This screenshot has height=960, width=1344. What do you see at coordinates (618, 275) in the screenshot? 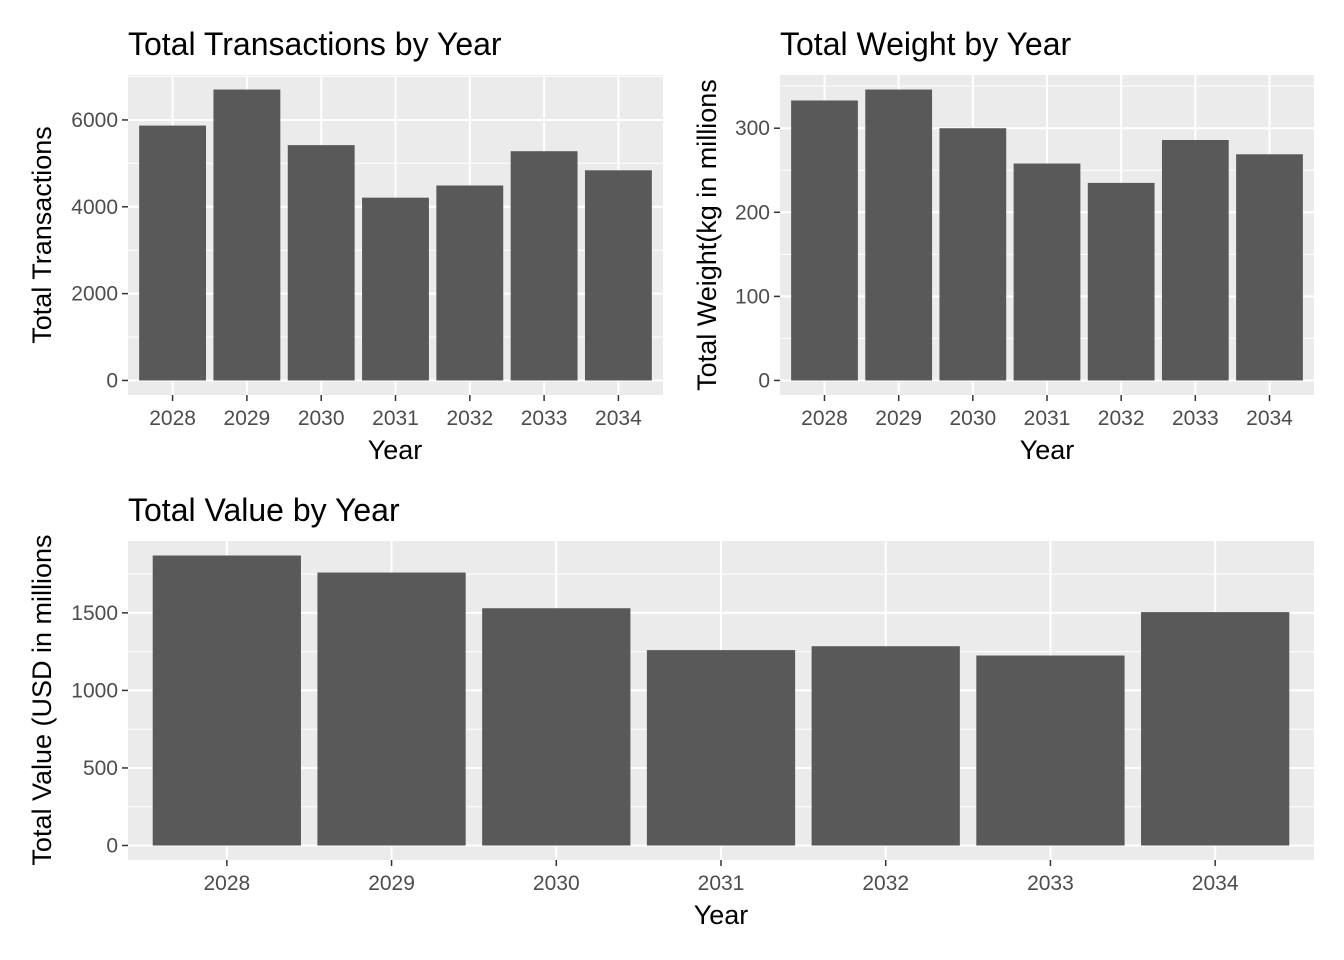
I see `transactions-bar-2034` at bounding box center [618, 275].